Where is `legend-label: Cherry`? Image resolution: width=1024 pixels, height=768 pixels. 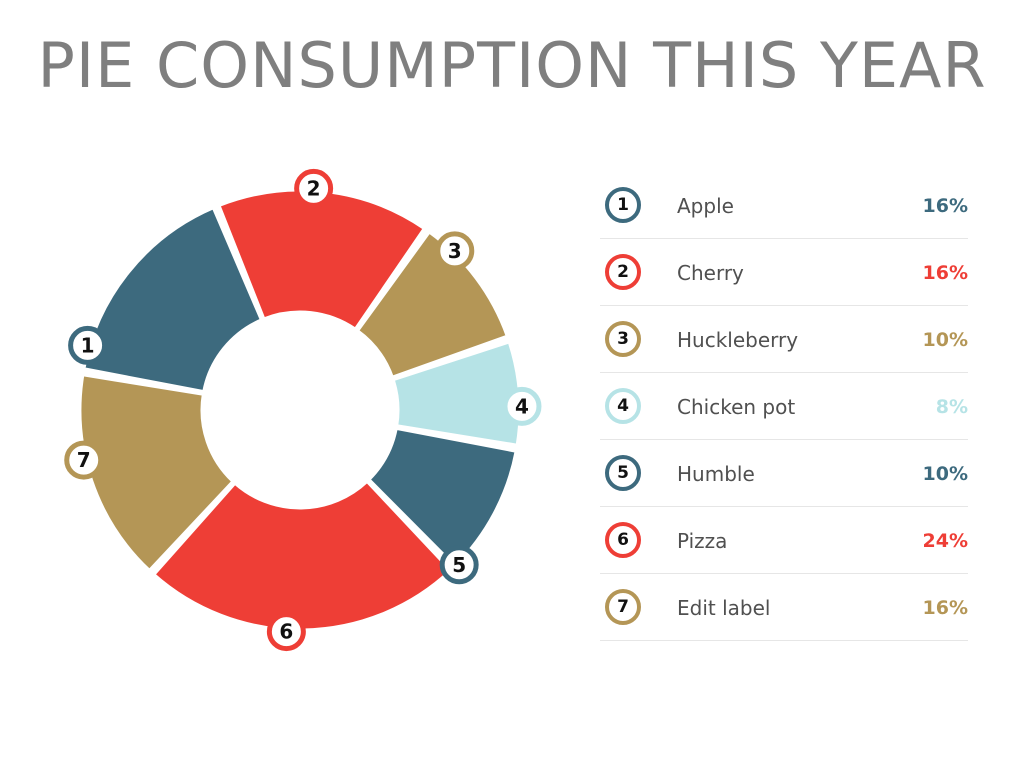 legend-label: Cherry is located at coordinates (710, 273).